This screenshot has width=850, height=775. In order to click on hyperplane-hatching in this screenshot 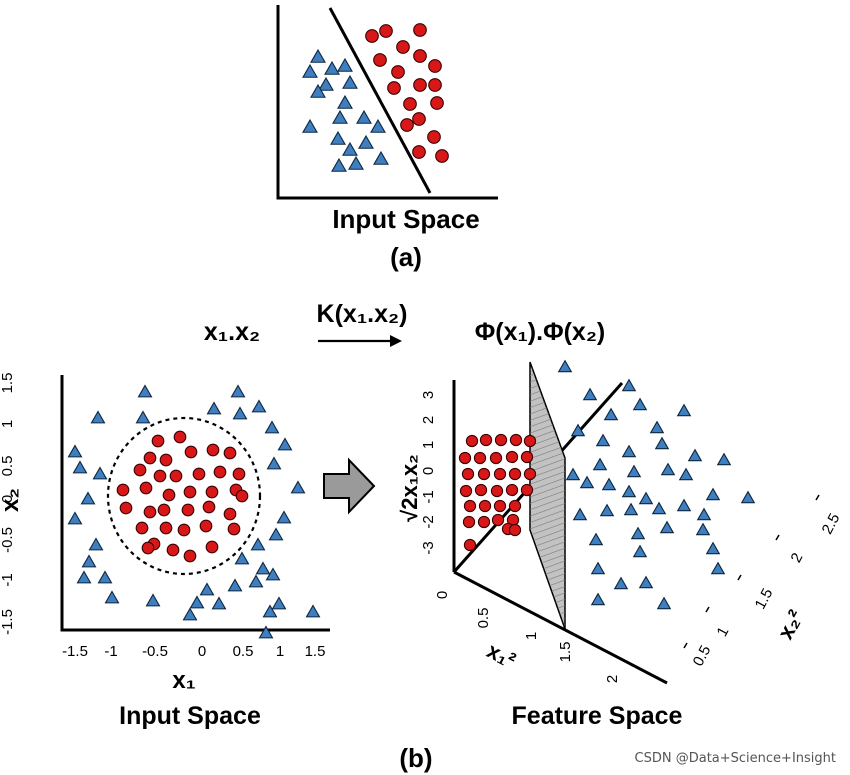, I will do `click(547, 495)`.